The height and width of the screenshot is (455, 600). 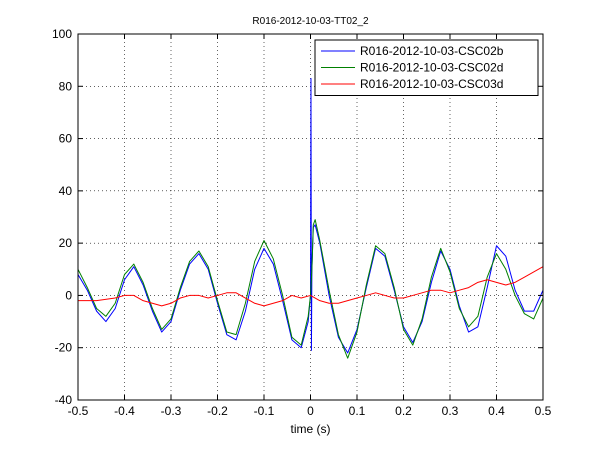 What do you see at coordinates (66, 243) in the screenshot?
I see `y-tick-label: 20` at bounding box center [66, 243].